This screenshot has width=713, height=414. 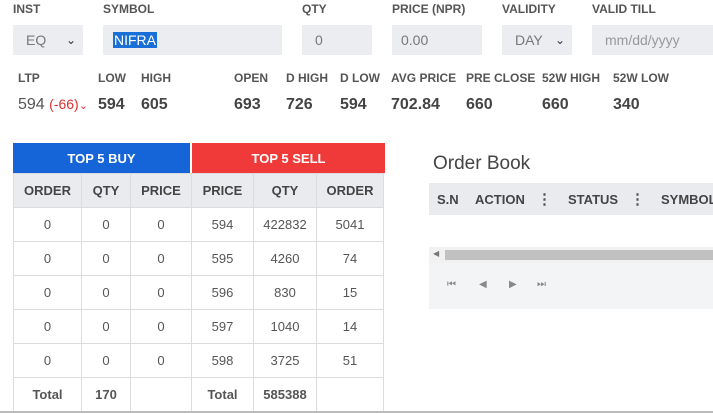 What do you see at coordinates (529, 40) in the screenshot?
I see `validity-value: DAY` at bounding box center [529, 40].